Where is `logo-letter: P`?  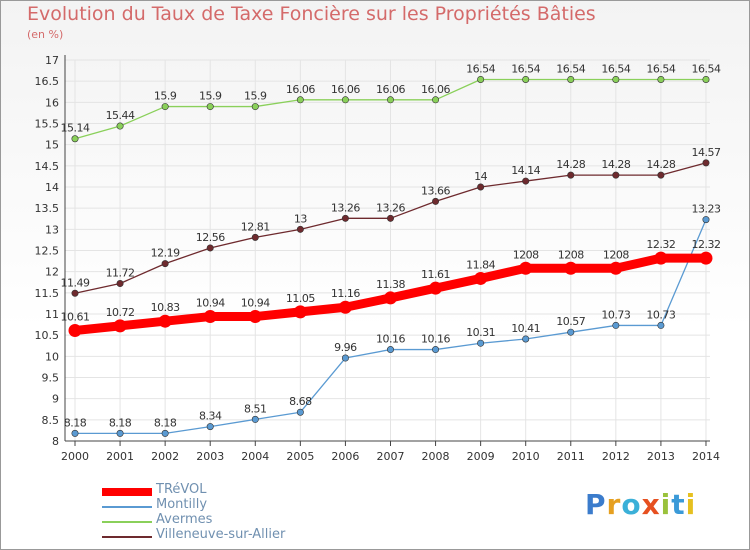
logo-letter: P is located at coordinates (596, 504).